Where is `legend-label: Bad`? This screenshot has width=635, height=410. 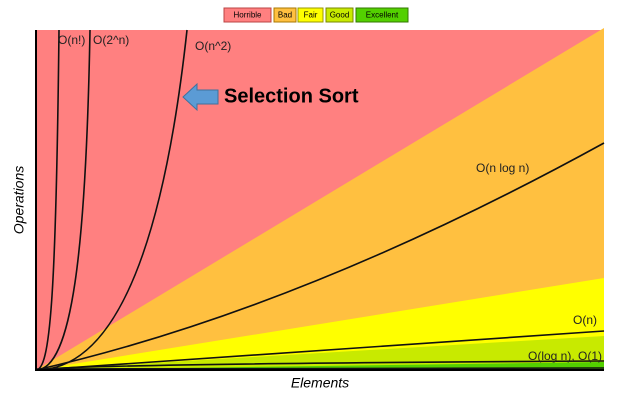
legend-label: Bad is located at coordinates (285, 15).